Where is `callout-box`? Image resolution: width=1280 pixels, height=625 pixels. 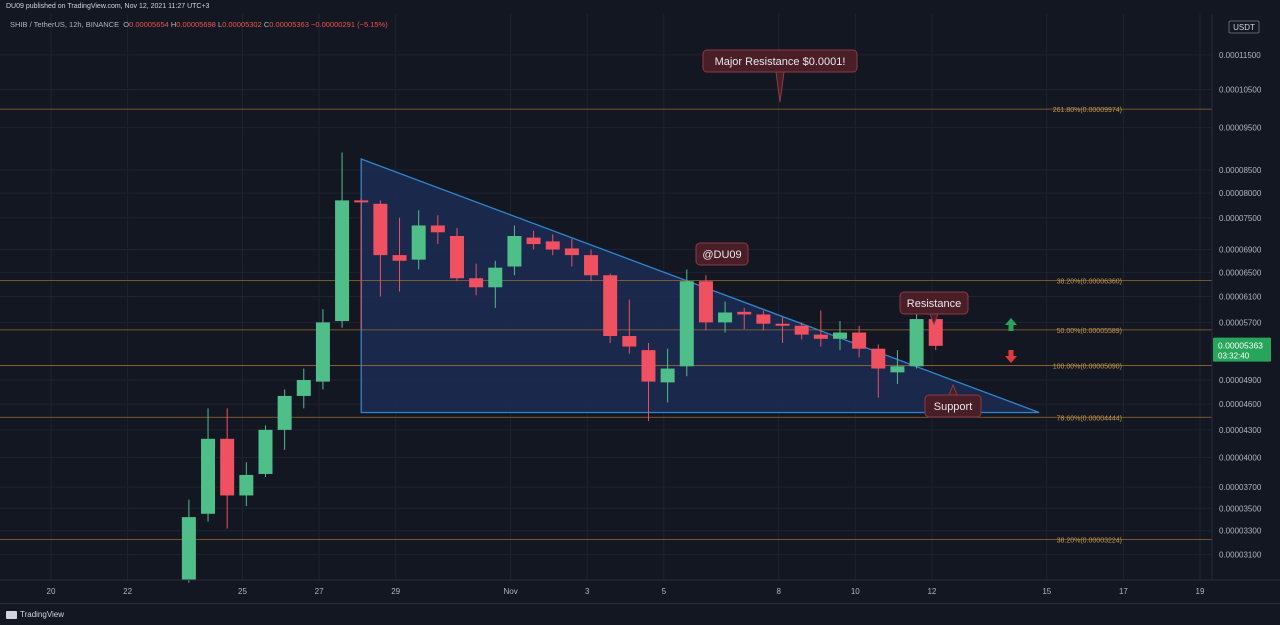
callout-box is located at coordinates (722, 254).